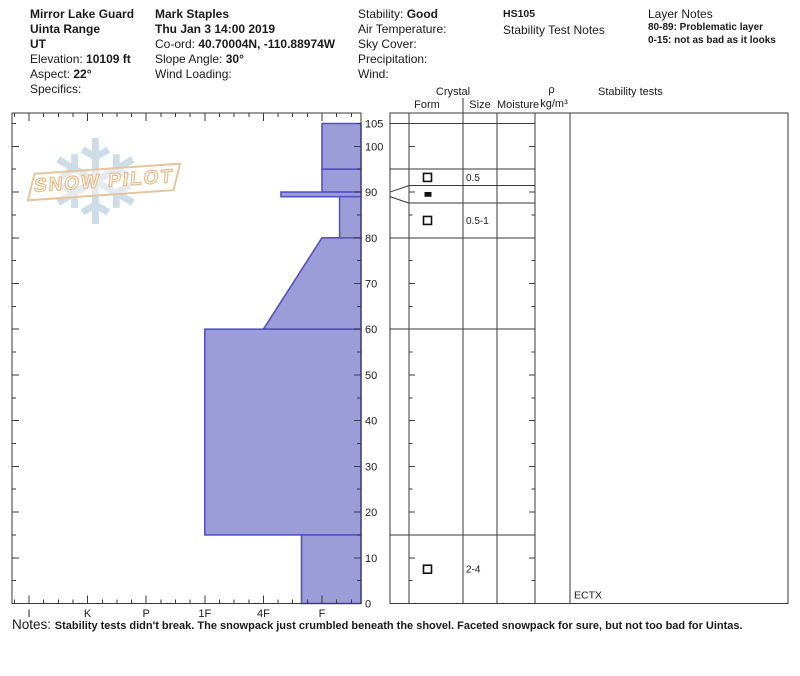  I want to click on header-field: Air Temperature:, so click(402, 29).